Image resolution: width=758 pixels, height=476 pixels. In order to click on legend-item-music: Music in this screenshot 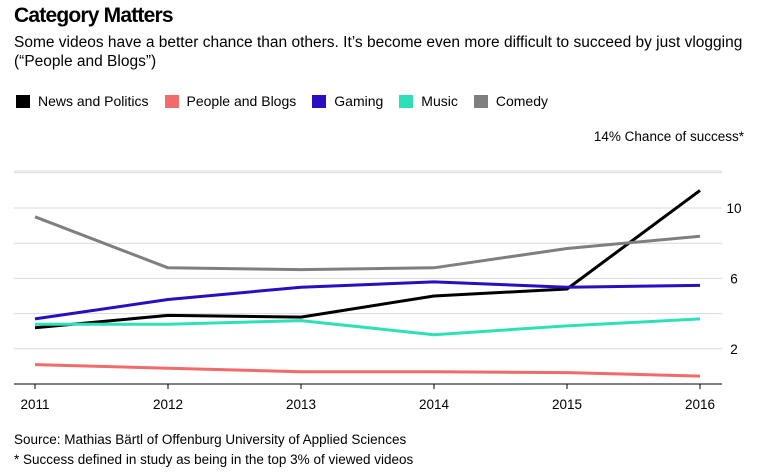, I will do `click(428, 101)`.